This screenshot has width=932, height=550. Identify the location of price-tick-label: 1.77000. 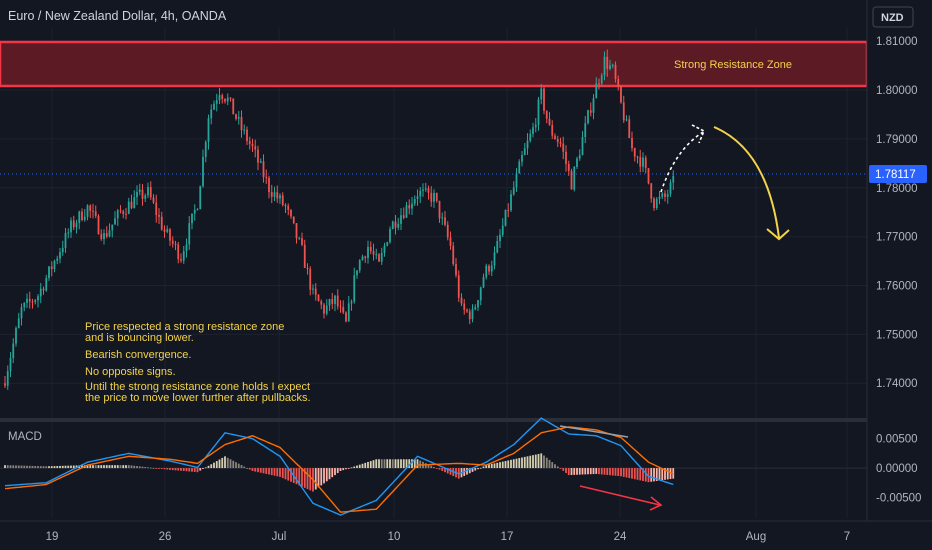
(897, 238).